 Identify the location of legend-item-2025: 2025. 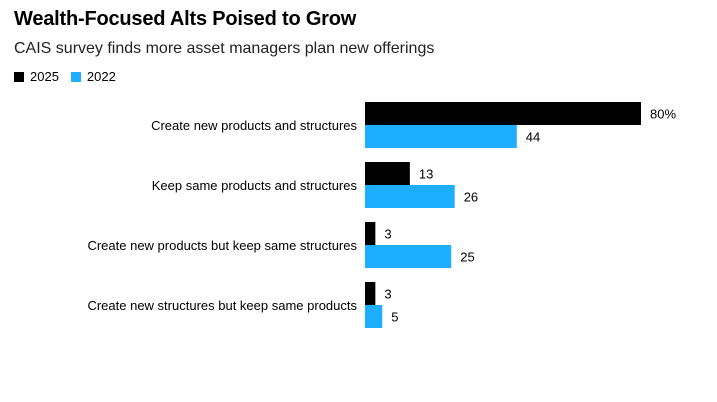
(36, 76).